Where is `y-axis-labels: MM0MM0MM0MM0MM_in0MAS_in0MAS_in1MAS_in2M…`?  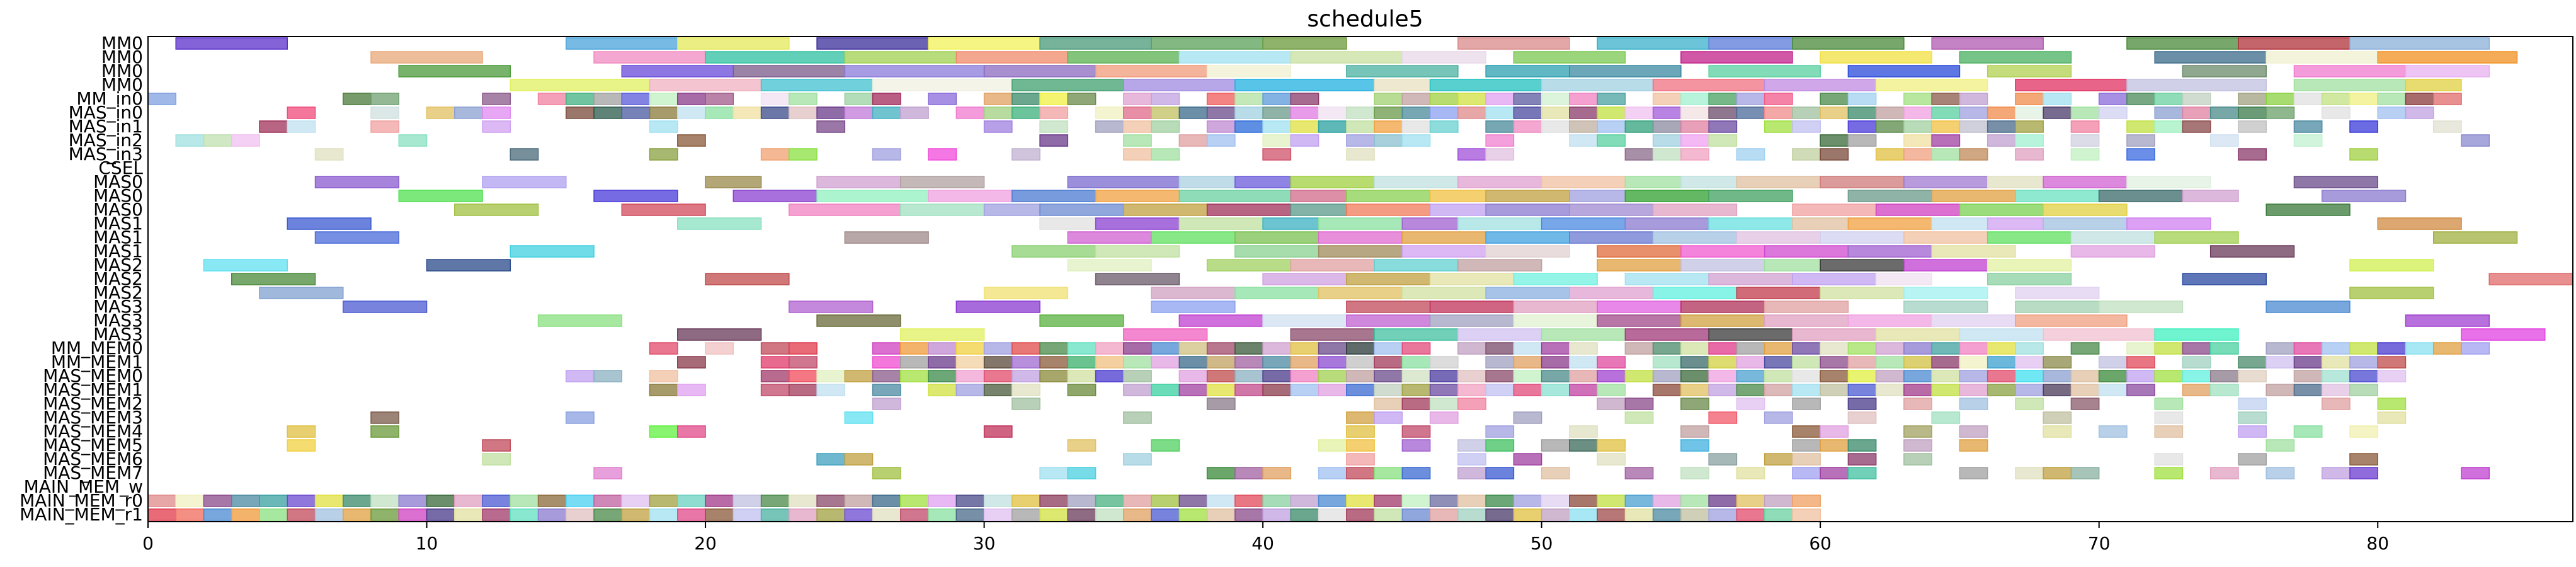 y-axis-labels: MM0MM0MM0MM0MM_in0MAS_in0MAS_in1MAS_in2M… is located at coordinates (81, 279).